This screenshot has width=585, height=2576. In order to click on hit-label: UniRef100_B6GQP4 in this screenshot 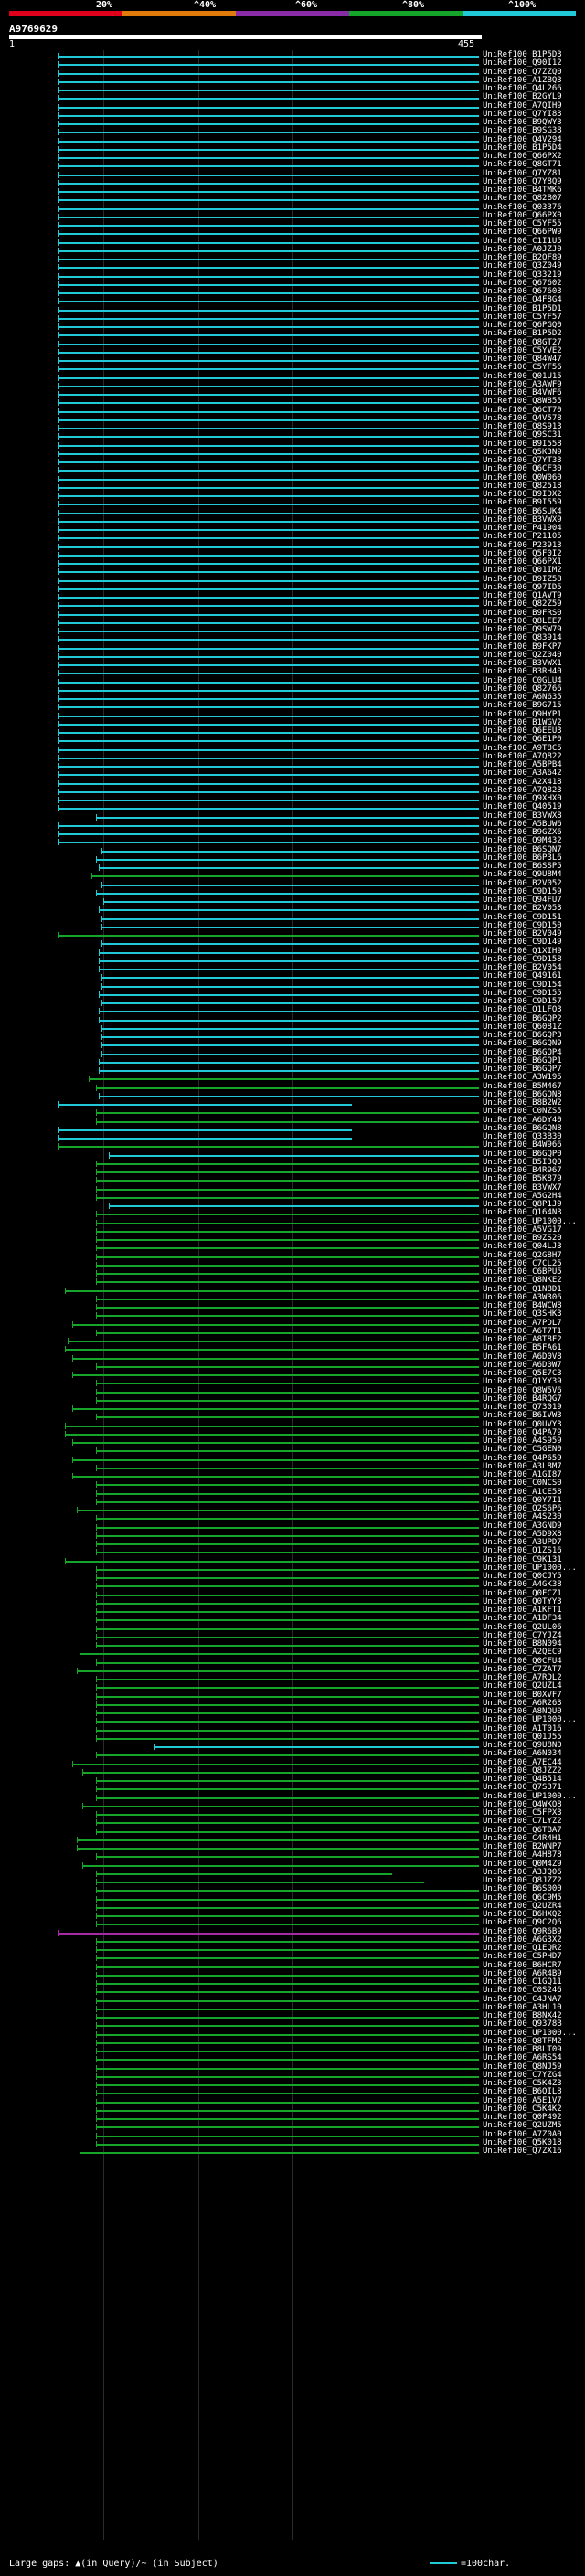, I will do `click(522, 1052)`.